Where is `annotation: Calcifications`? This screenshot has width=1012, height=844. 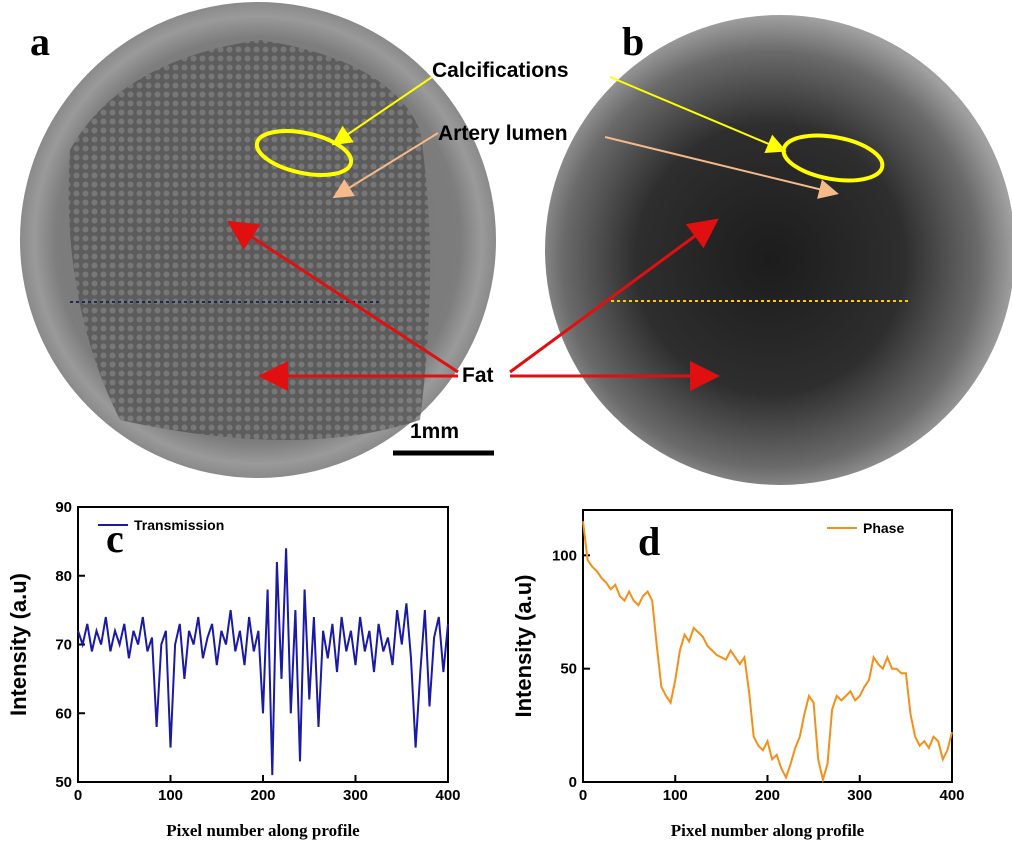 annotation: Calcifications is located at coordinates (500, 70).